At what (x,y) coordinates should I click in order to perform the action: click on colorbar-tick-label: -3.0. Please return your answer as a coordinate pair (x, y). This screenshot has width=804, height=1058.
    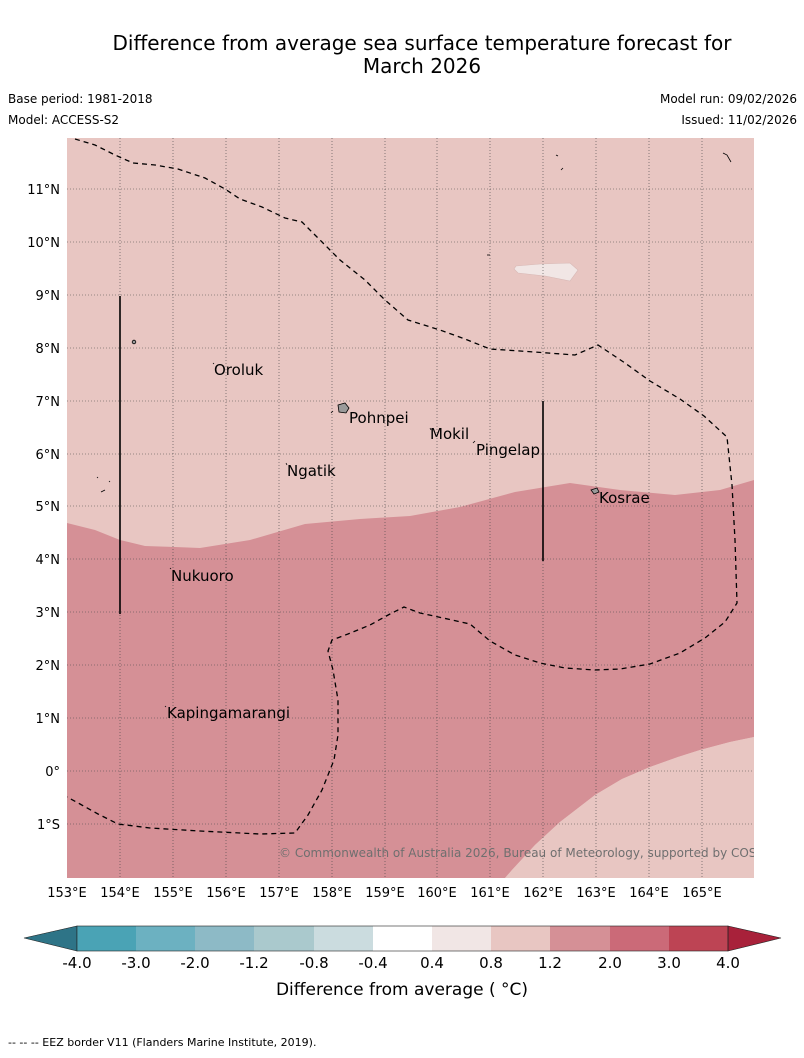
    Looking at the image, I should click on (135, 963).